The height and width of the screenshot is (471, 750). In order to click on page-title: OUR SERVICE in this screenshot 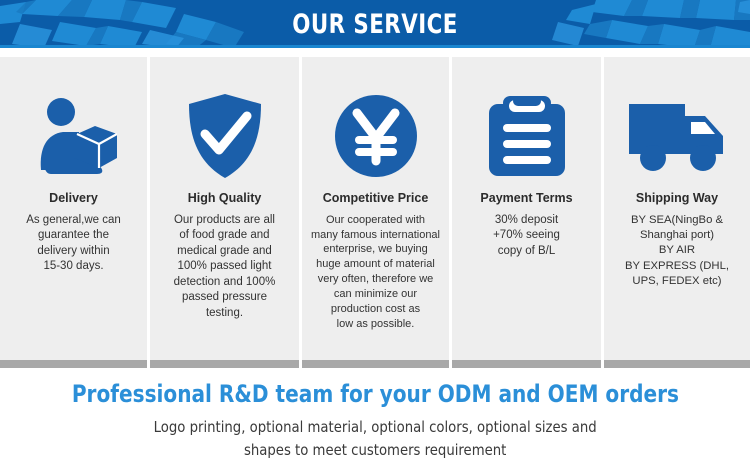, I will do `click(375, 24)`.